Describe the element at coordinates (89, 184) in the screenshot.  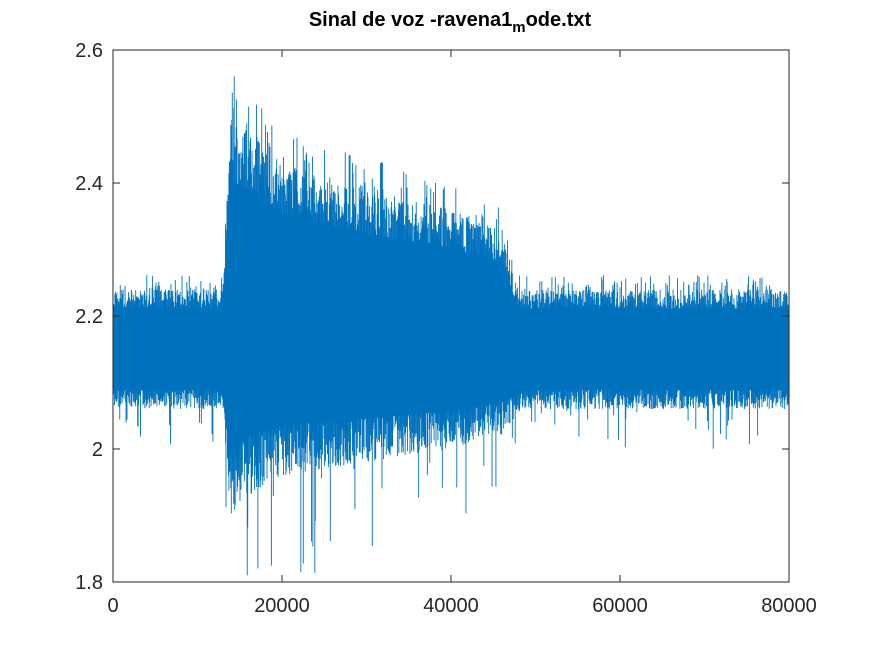
I see `y-tick-label: 2.4` at that location.